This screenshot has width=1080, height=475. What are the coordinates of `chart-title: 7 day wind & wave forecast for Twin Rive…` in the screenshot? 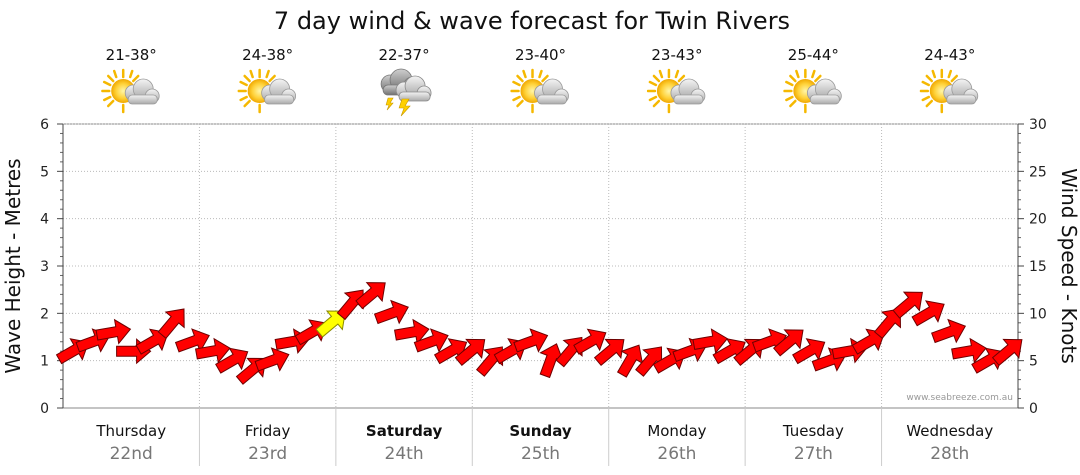 It's located at (532, 21).